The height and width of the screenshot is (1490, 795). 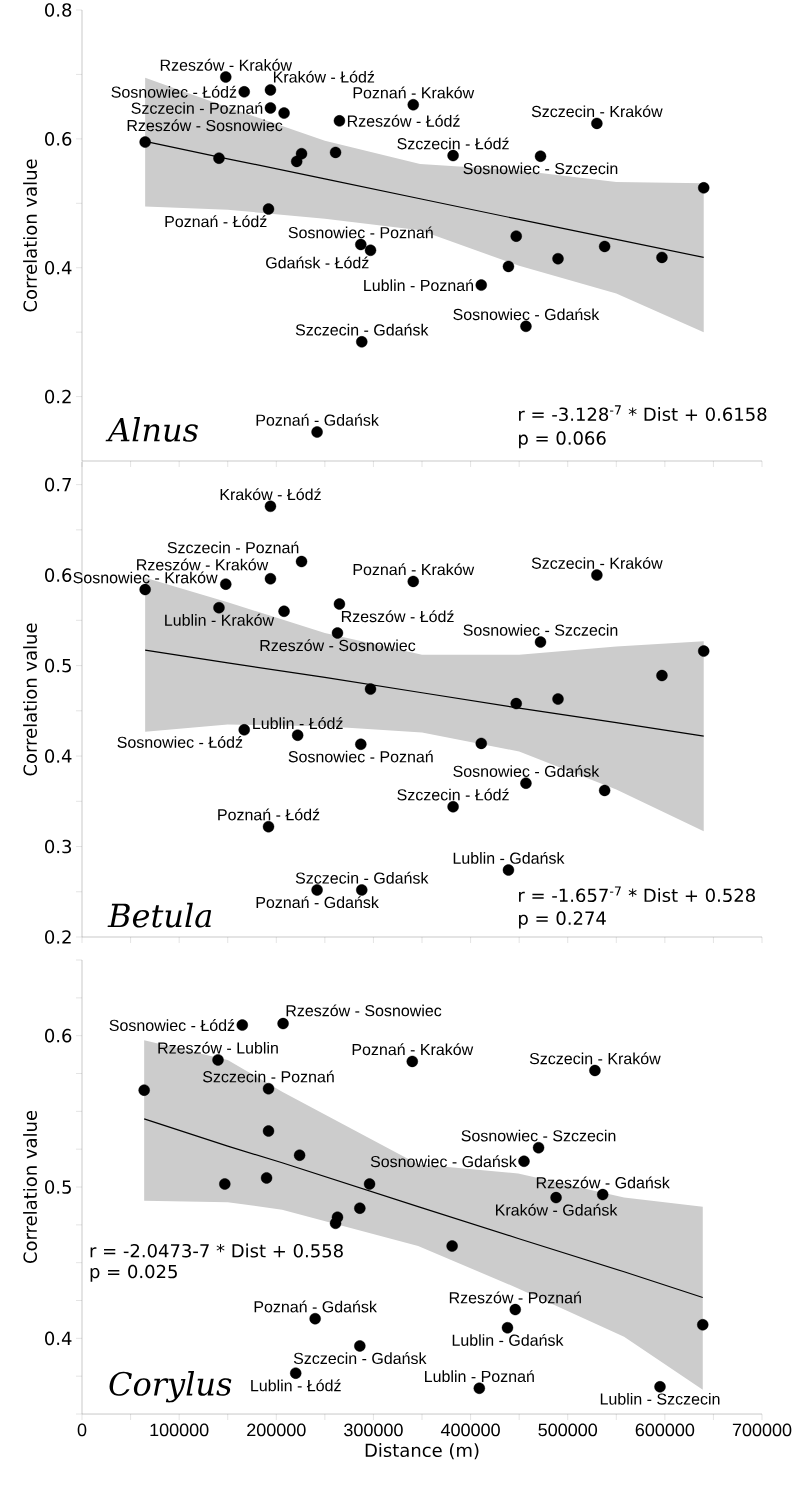 What do you see at coordinates (515, 1297) in the screenshot?
I see `annotation: Rzeszów - Poznań` at bounding box center [515, 1297].